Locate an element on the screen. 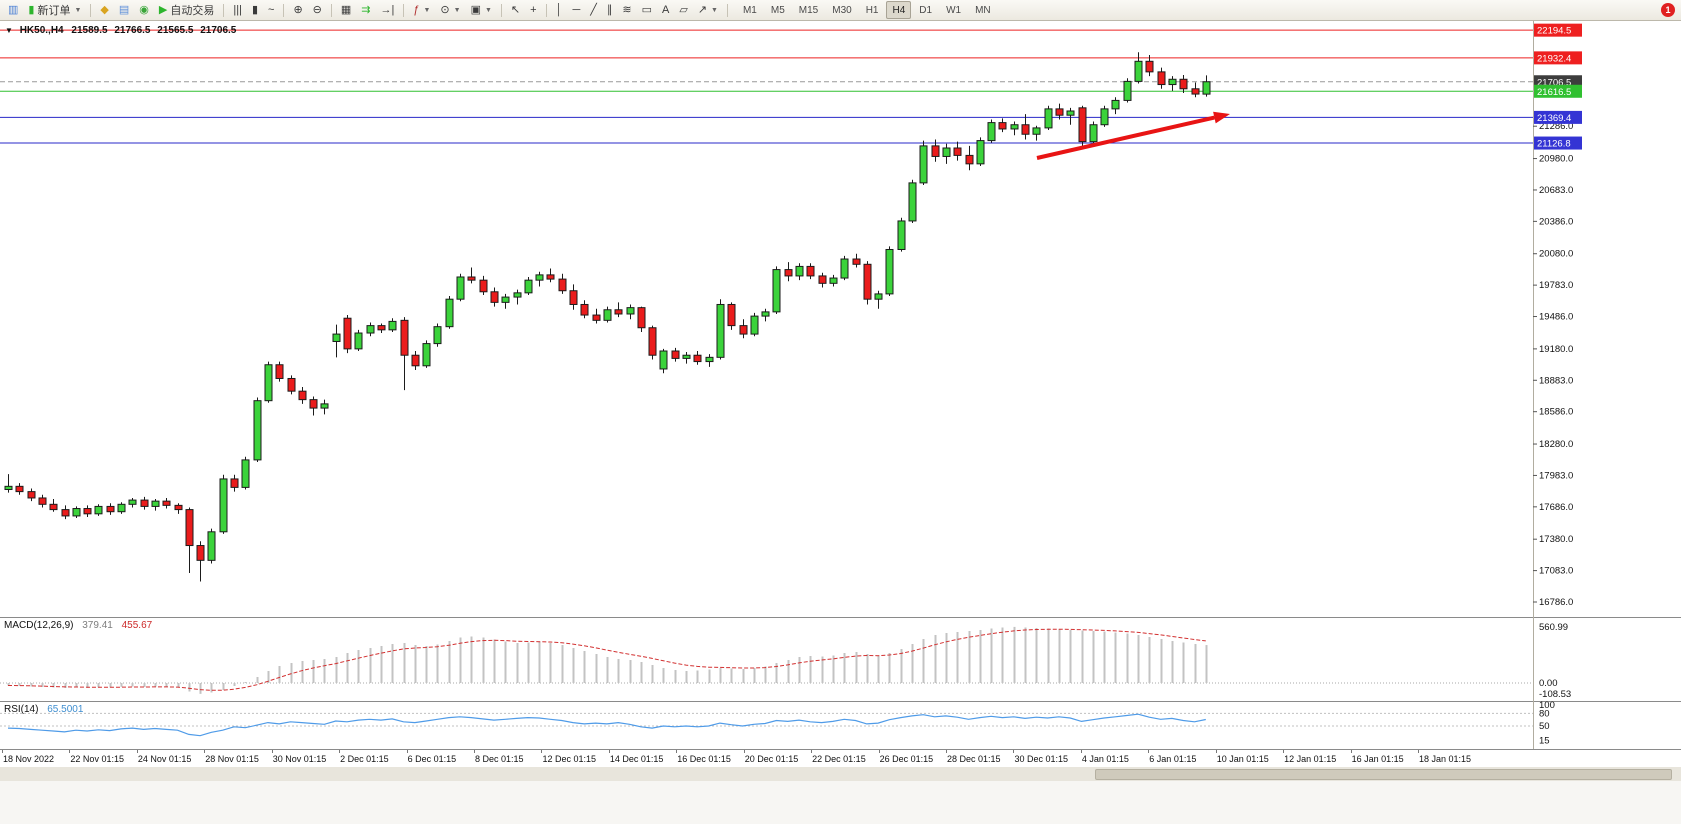 This screenshot has height=824, width=1681. tile-windows-button: ▦ is located at coordinates (346, 10).